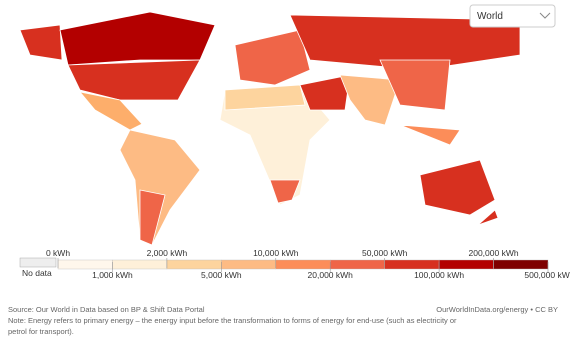 Image resolution: width=570 pixels, height=341 pixels. What do you see at coordinates (331, 275) in the screenshot?
I see `legend-tick-label: 20,000 kWh` at bounding box center [331, 275].